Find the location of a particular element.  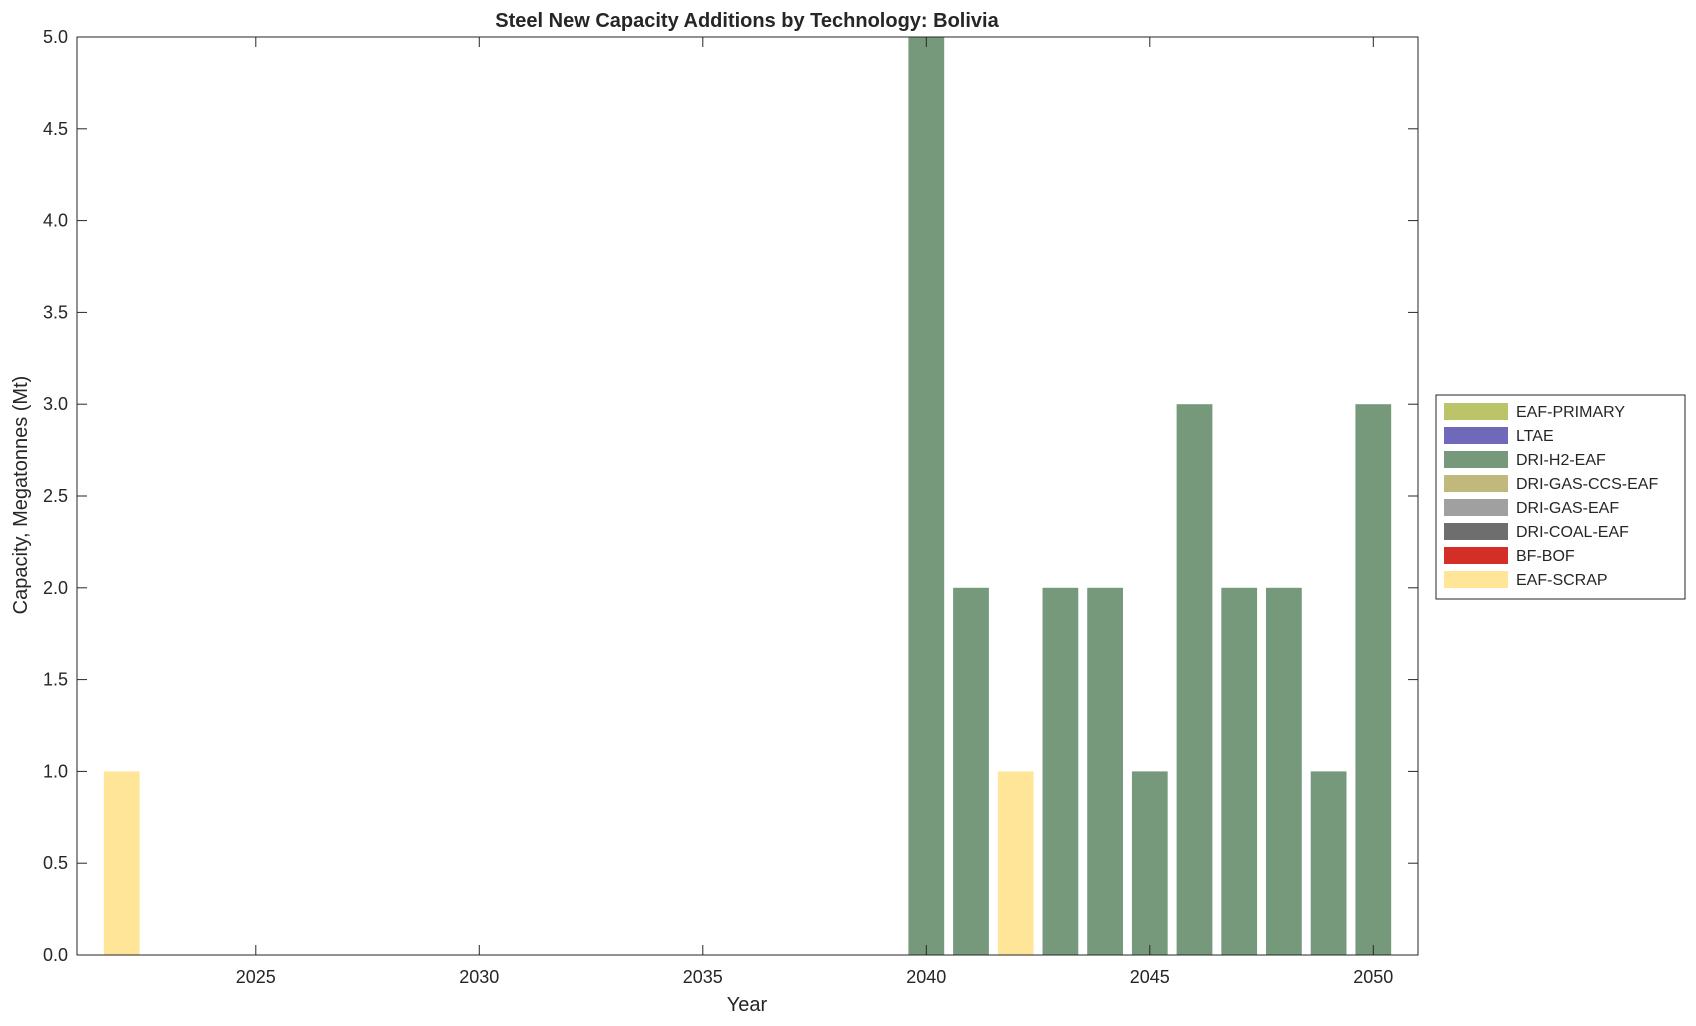

y-tick-label: 3.5 is located at coordinates (55, 312).